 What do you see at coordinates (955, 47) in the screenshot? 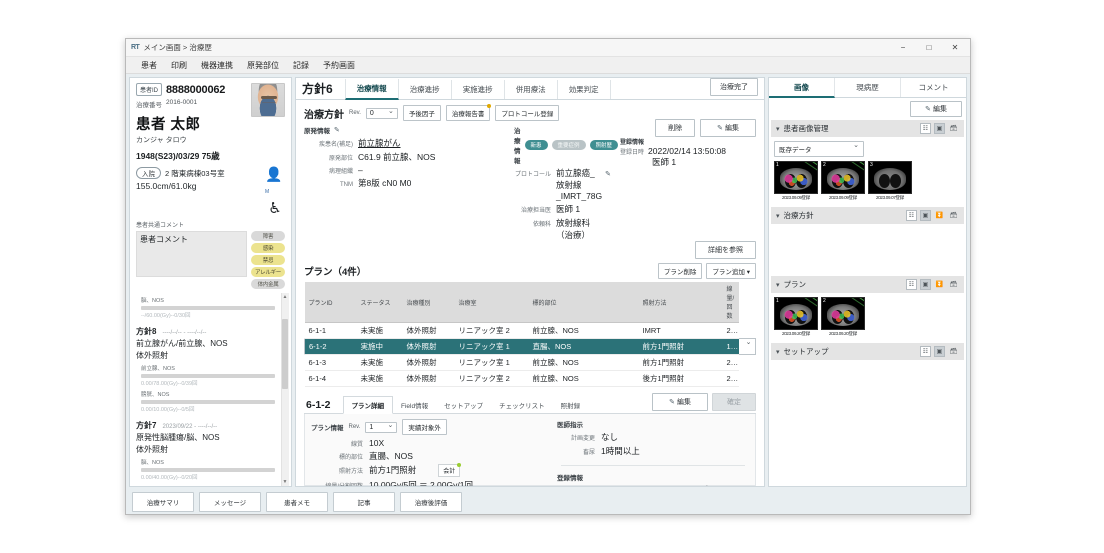
I see `close-icon: ✕` at bounding box center [955, 47].